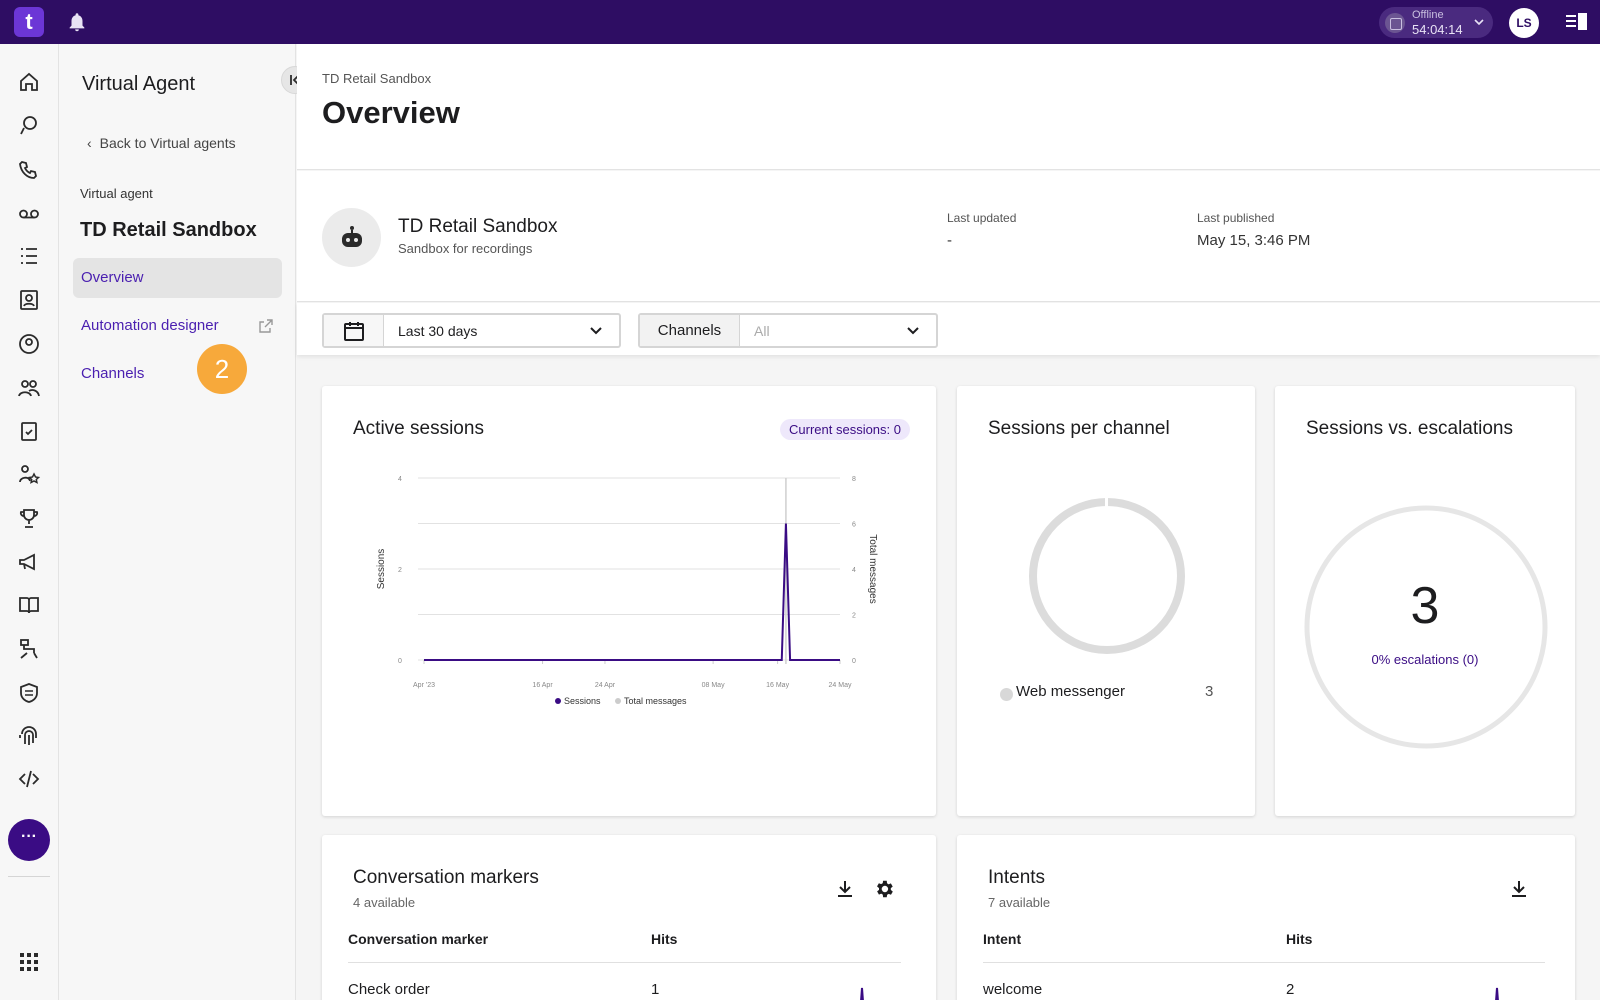 The image size is (1600, 1000). I want to click on donut-slice-web-messenger, so click(1107, 576).